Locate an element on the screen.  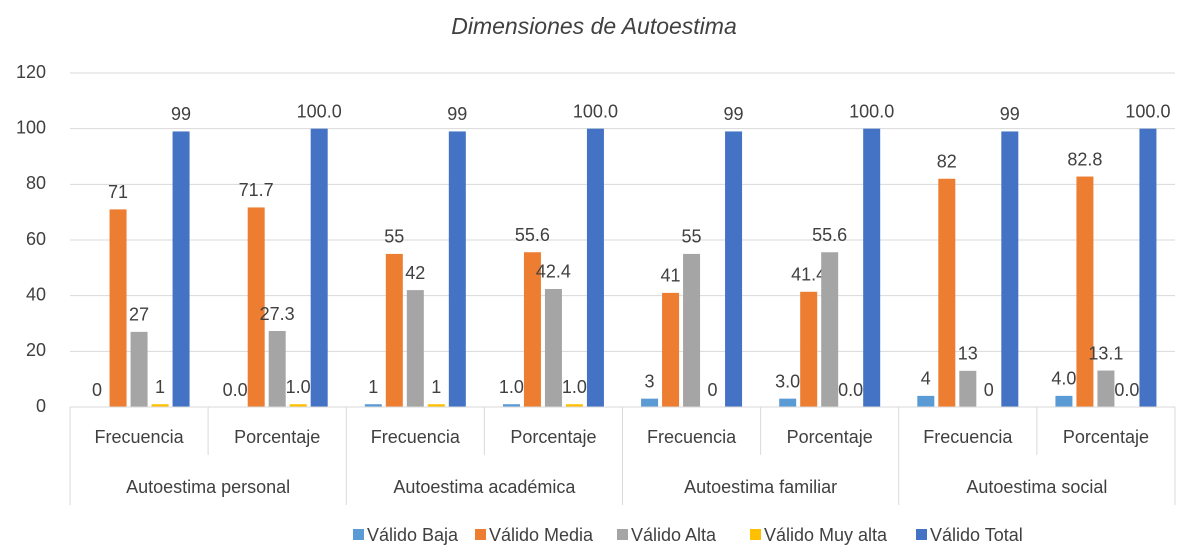
data-label: 82.8 is located at coordinates (1084, 159).